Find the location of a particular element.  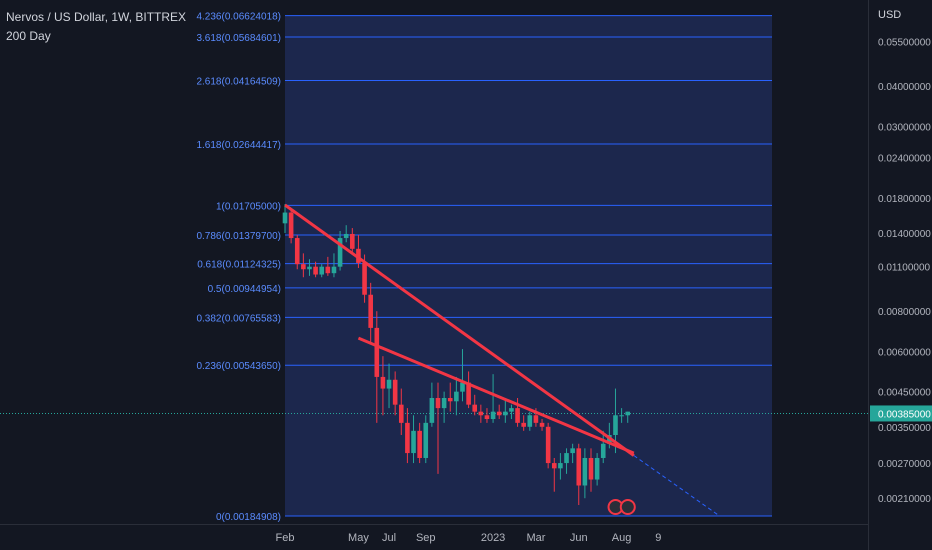

downtrend-line-lower is located at coordinates (496, 395).